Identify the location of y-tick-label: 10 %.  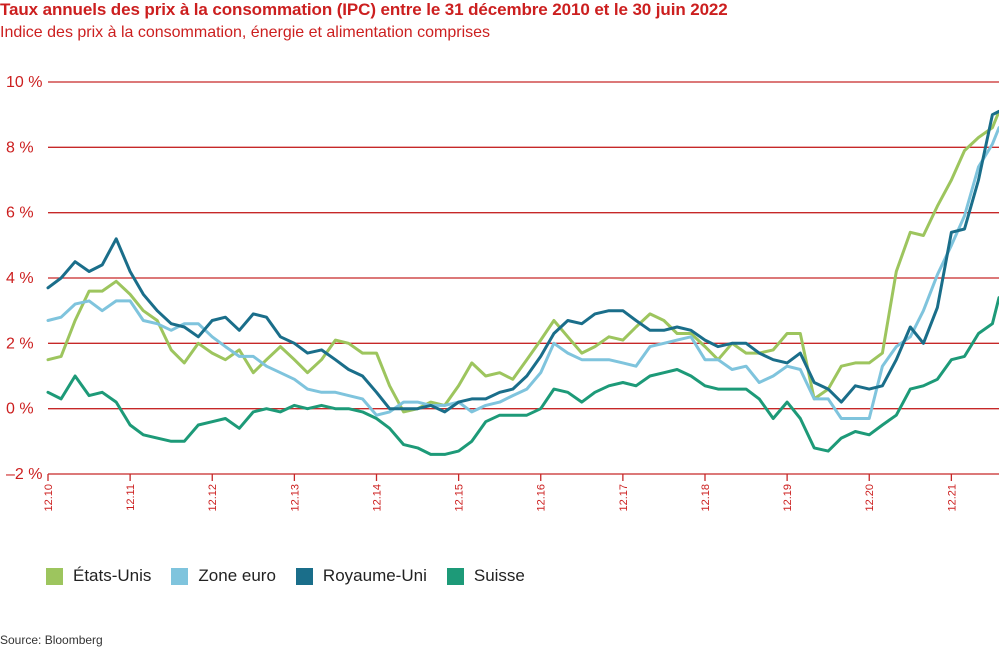
(24, 82).